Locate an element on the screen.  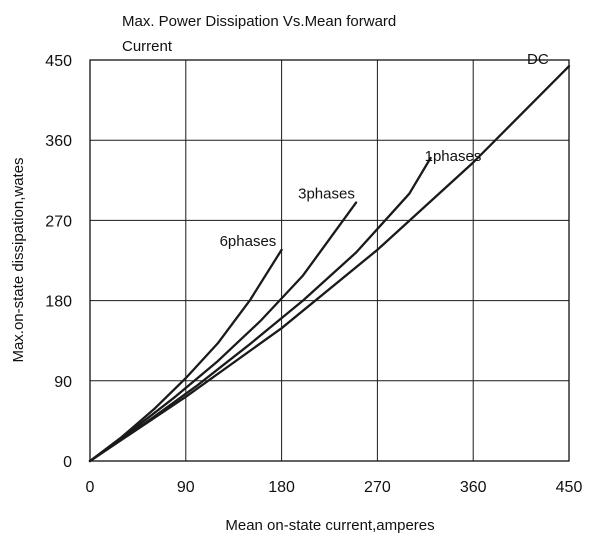
x-tick-label: 270 is located at coordinates (377, 487).